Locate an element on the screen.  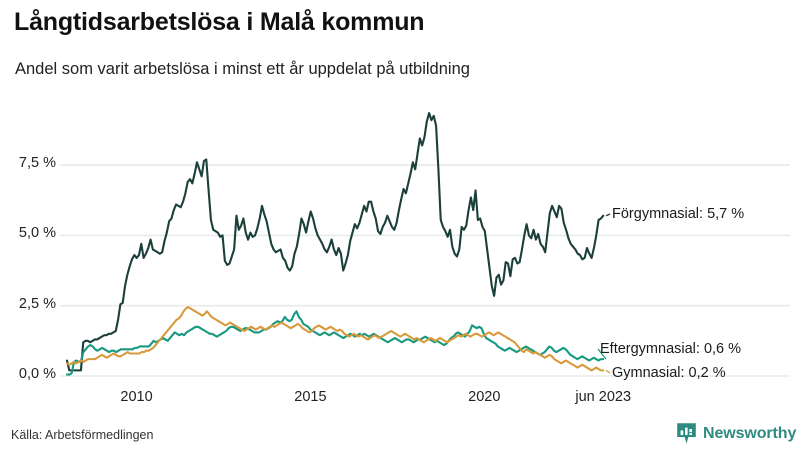
series-label-gymnasial: Gymnasial: 0,2 % is located at coordinates (669, 373).